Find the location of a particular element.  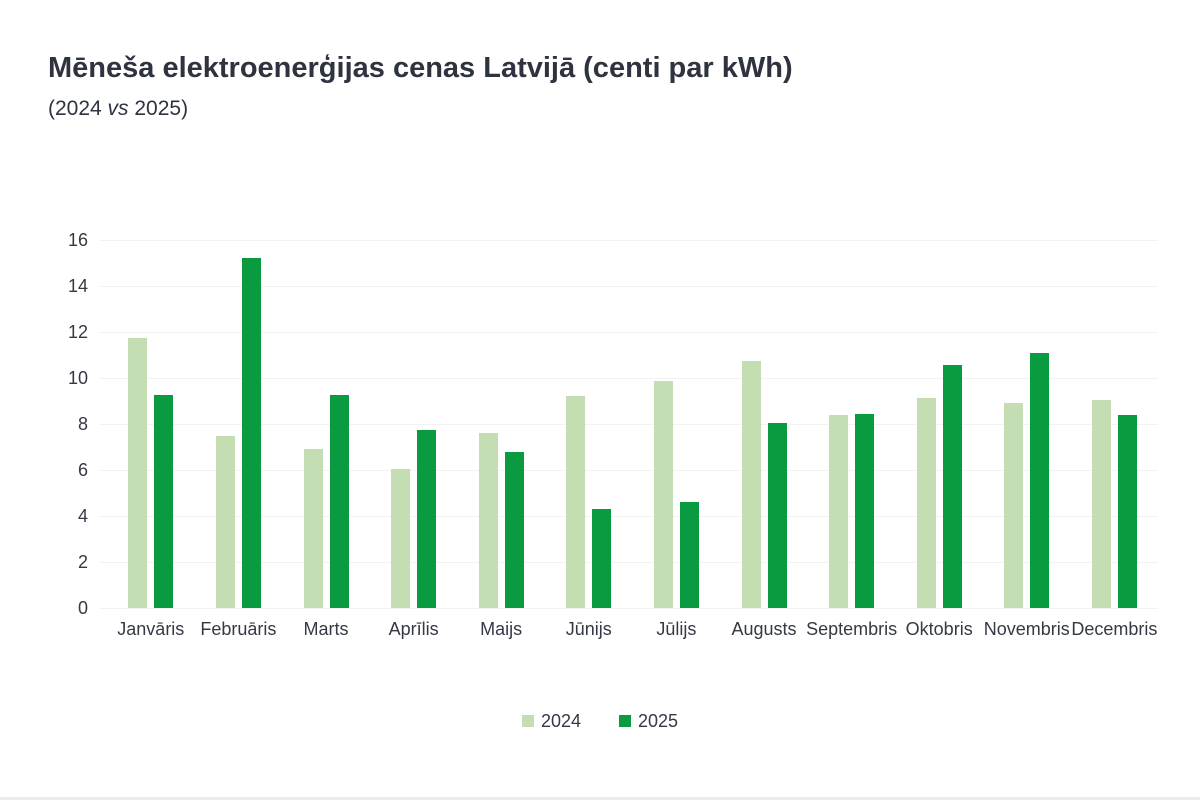

legend-label-2025: 2025 is located at coordinates (658, 721).